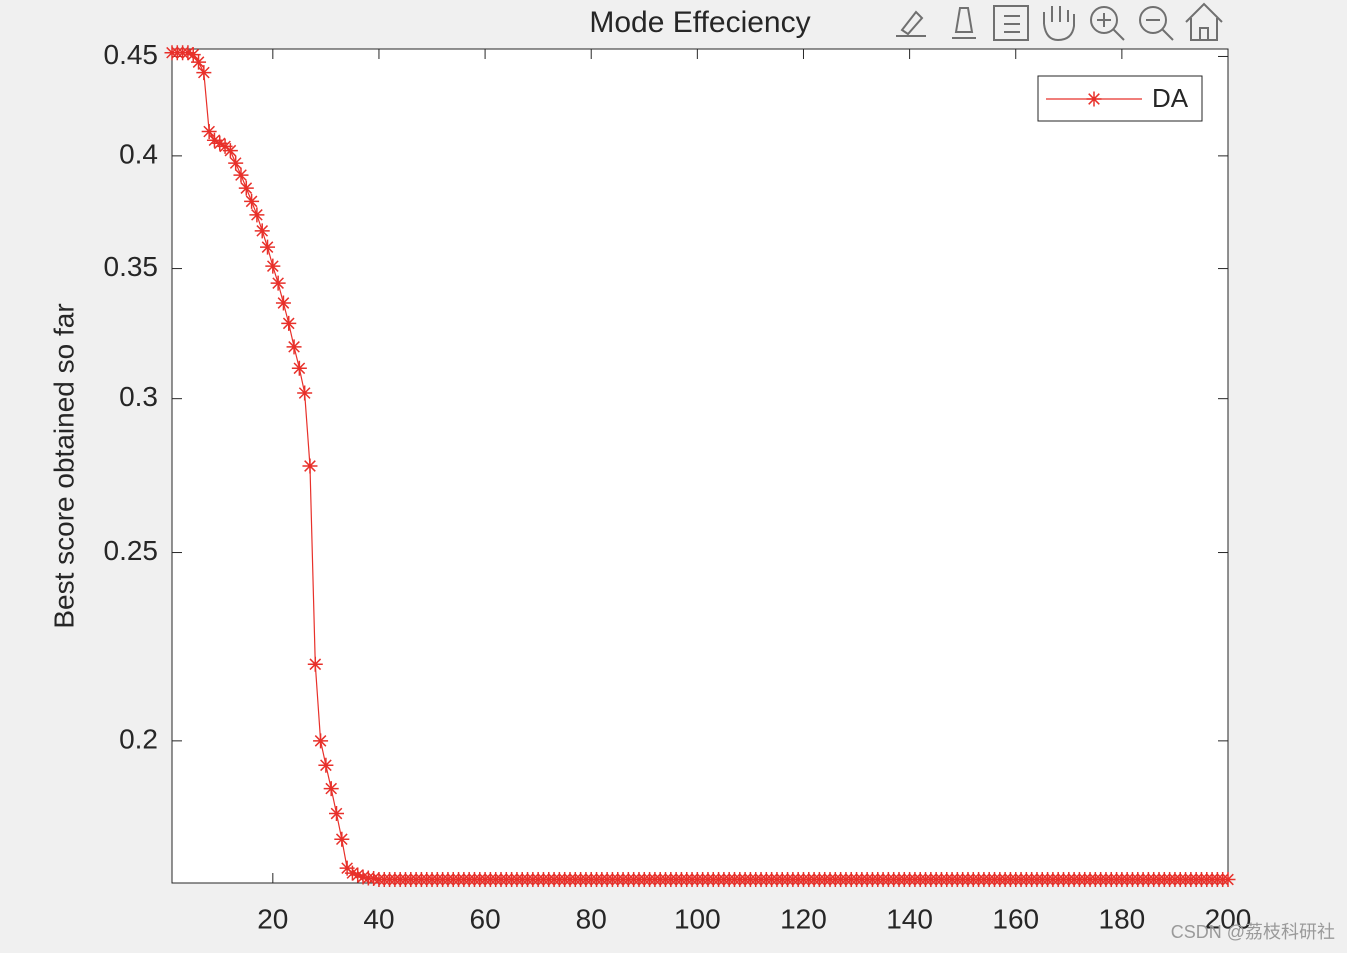  What do you see at coordinates (131, 550) in the screenshot?
I see `y-tick-label: 0.25` at bounding box center [131, 550].